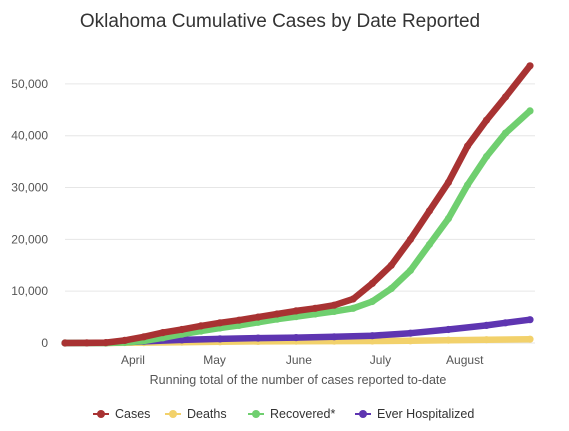  I want to click on y-tick-label: 40,000, so click(29, 136).